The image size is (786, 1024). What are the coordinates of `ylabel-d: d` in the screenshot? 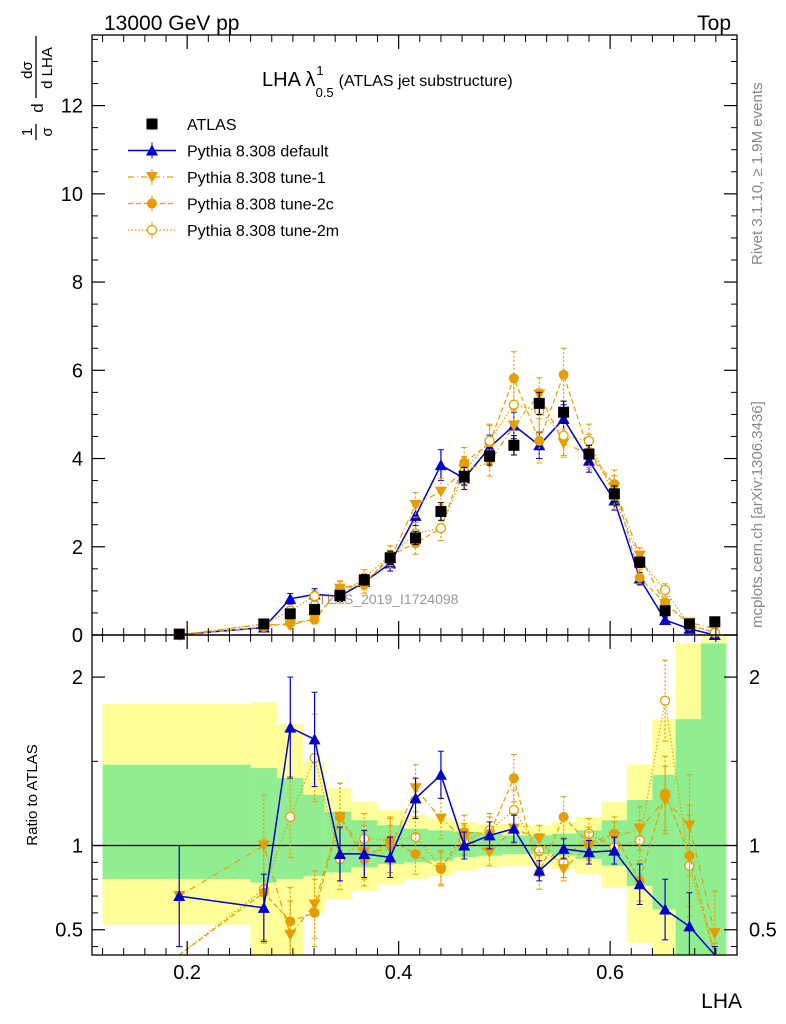 It's located at (37, 107).